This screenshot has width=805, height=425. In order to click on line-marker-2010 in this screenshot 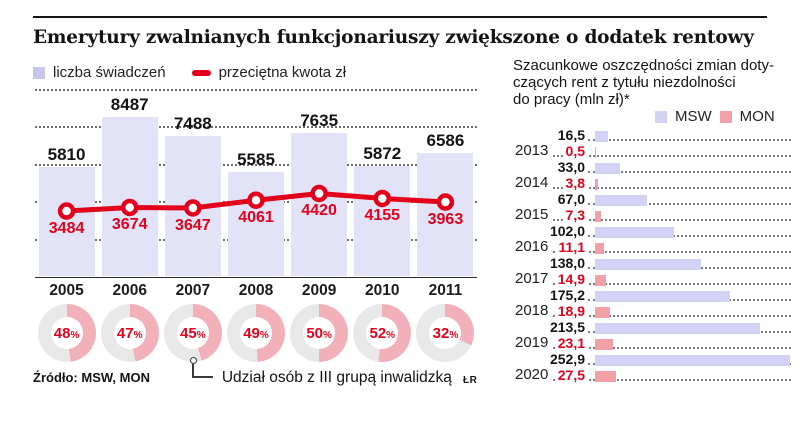, I will do `click(382, 198)`.